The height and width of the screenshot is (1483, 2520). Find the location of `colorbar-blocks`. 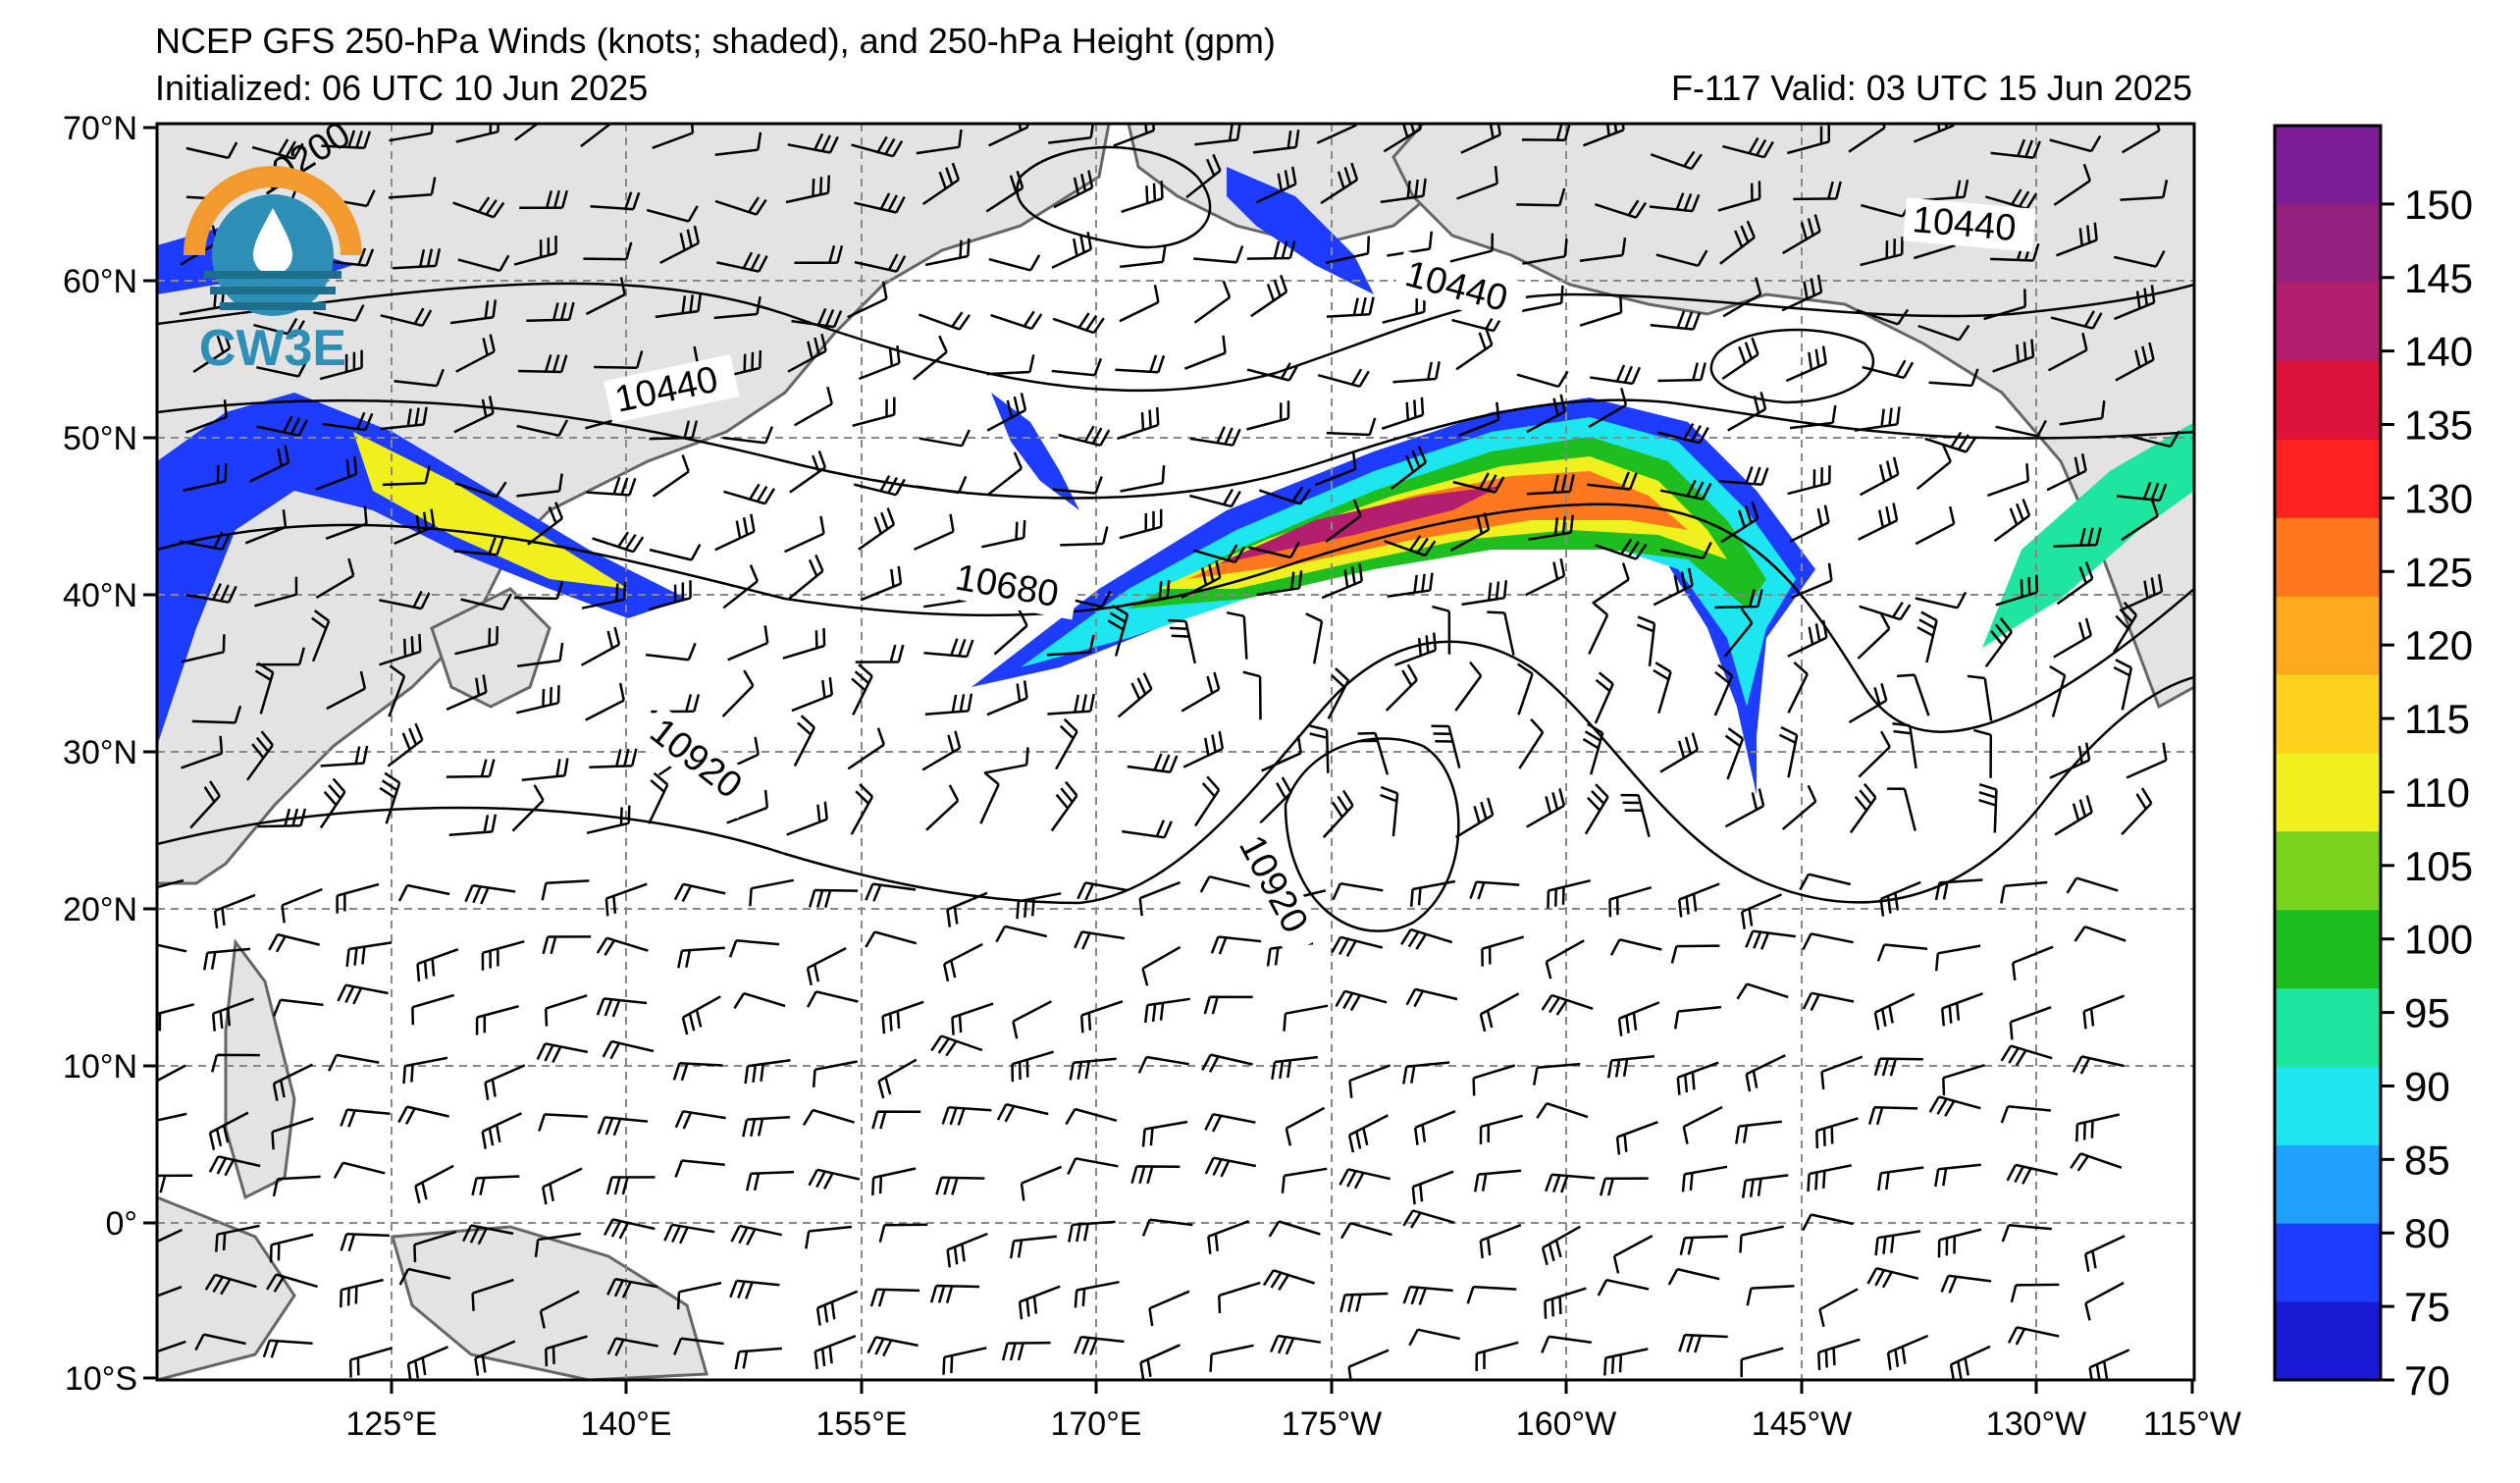

colorbar-blocks is located at coordinates (2328, 754).